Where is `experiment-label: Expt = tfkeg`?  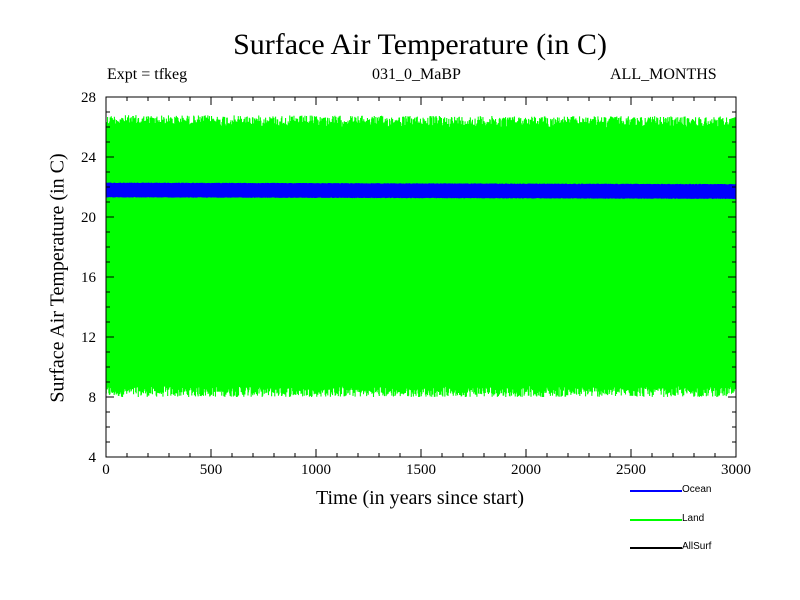
experiment-label: Expt = tfkeg is located at coordinates (147, 74).